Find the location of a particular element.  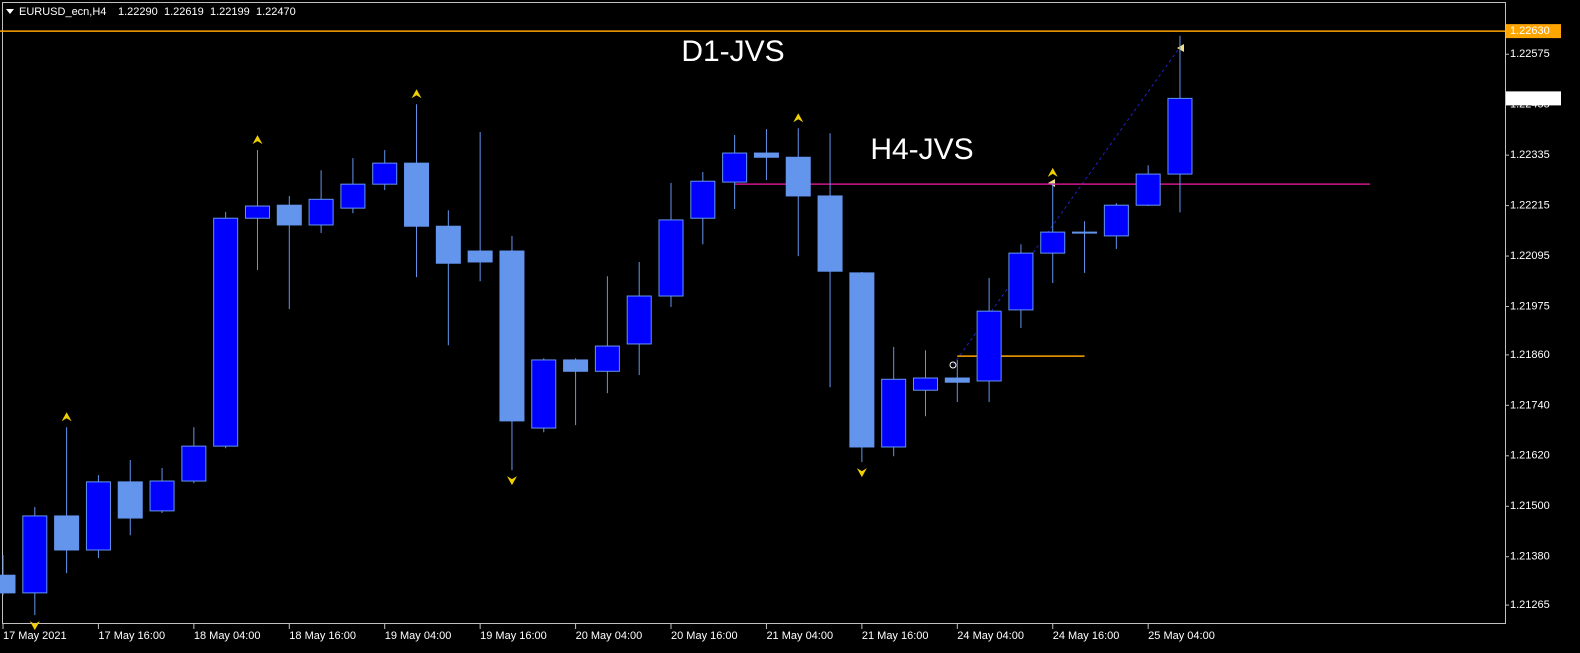

x-tick-label: 19 May 04:00 is located at coordinates (418, 636).